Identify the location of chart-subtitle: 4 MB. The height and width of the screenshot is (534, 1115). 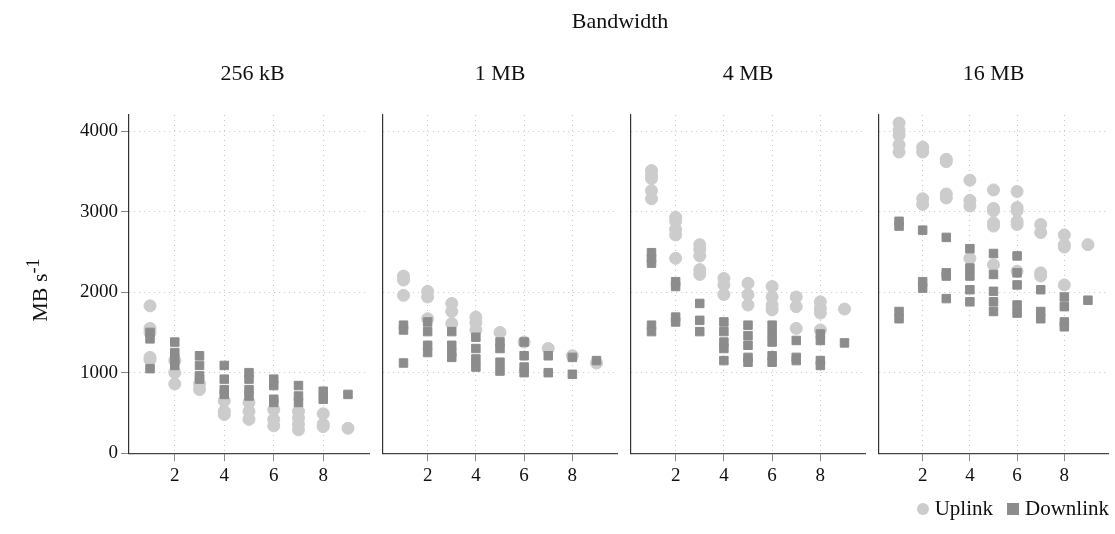
(748, 73).